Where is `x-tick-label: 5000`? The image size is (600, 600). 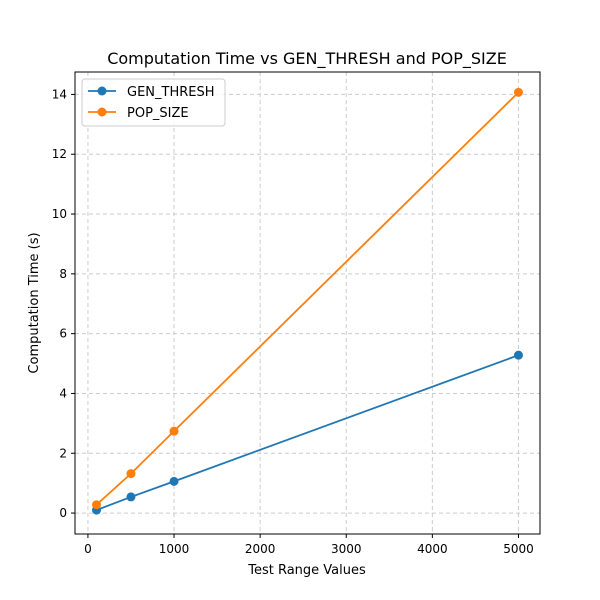
x-tick-label: 5000 is located at coordinates (518, 549).